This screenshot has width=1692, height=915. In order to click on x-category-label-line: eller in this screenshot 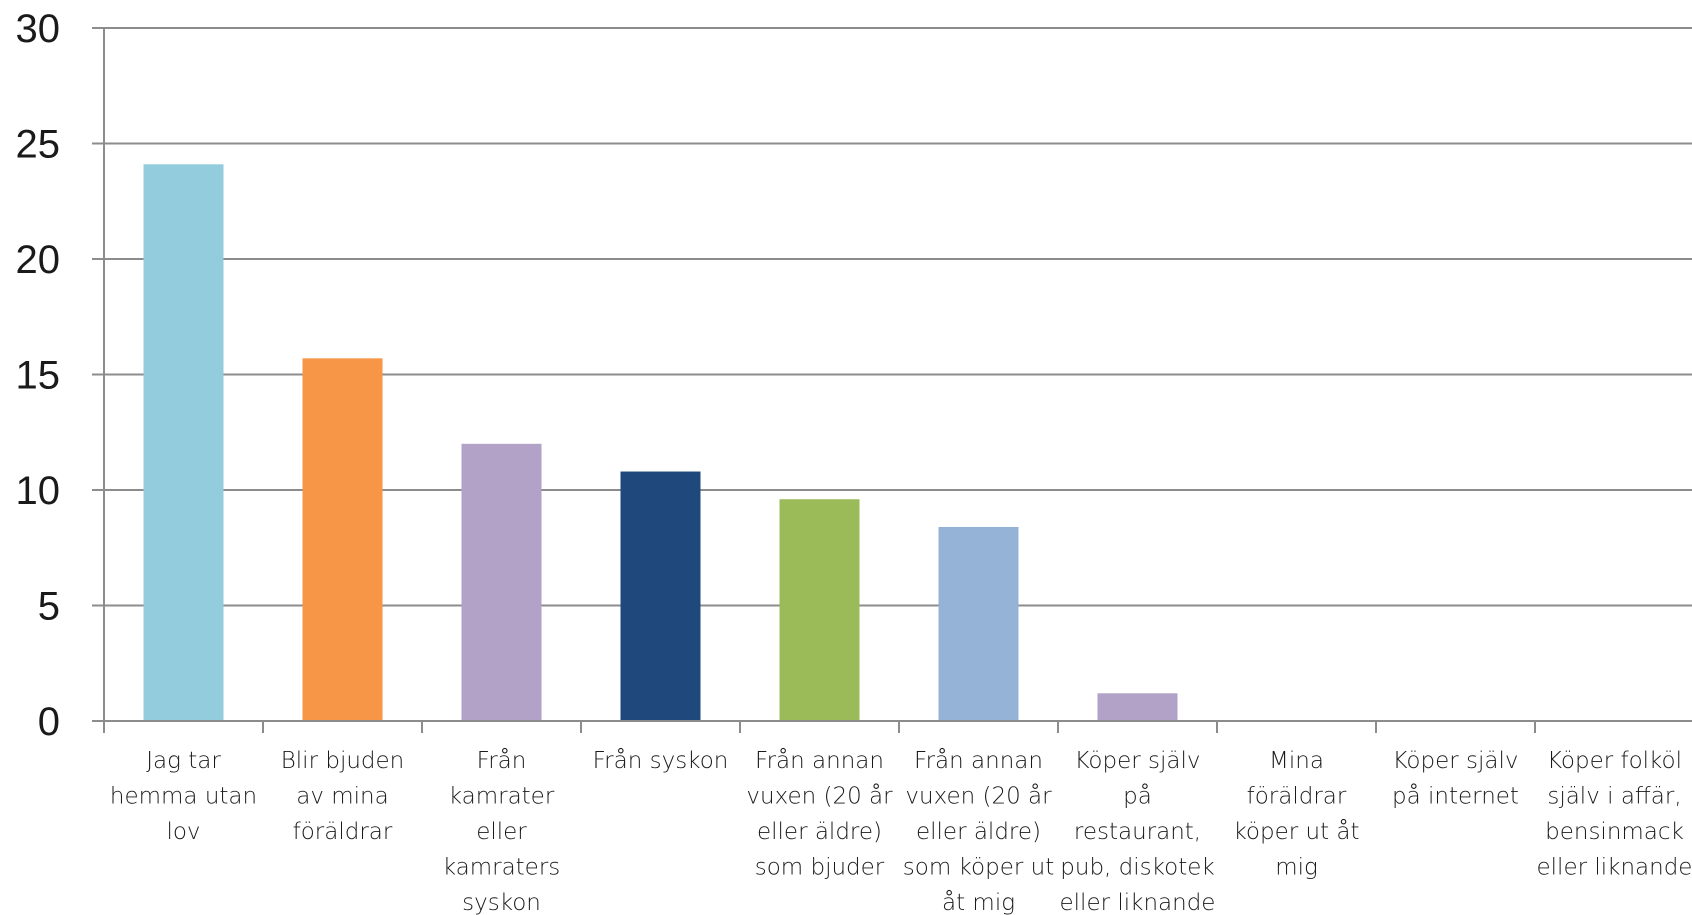, I will do `click(501, 832)`.